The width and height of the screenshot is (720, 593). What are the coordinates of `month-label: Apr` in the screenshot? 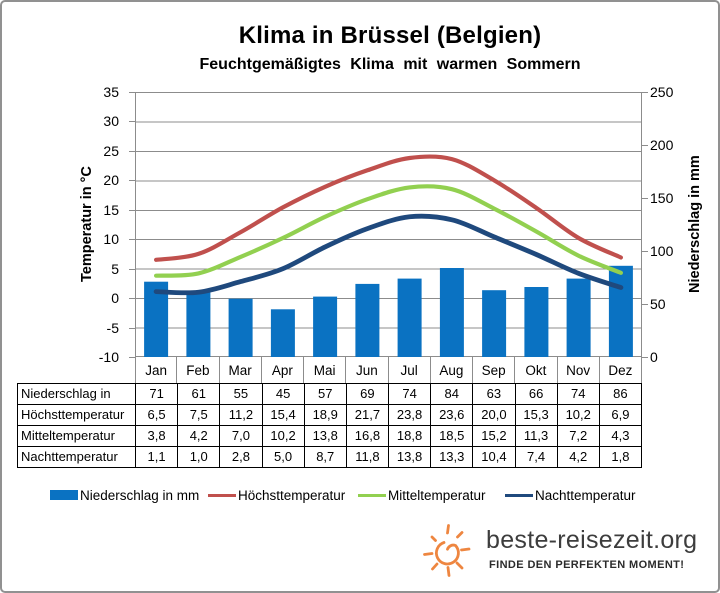 It's located at (283, 370).